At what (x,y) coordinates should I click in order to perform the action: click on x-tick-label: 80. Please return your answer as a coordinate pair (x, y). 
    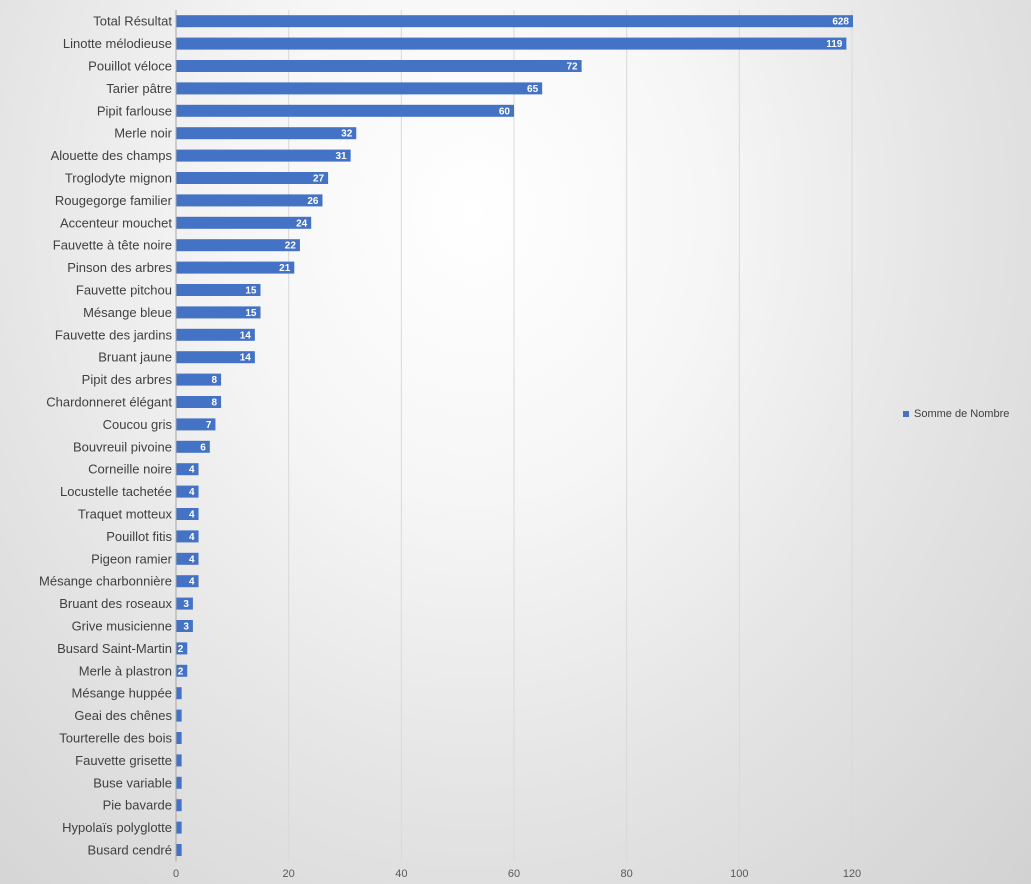
    Looking at the image, I should click on (627, 874).